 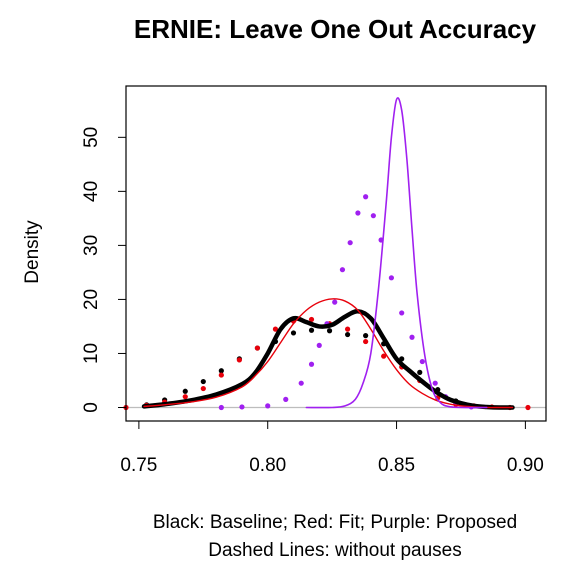 I want to click on caption-line-2: Dashed Lines: without pauses, so click(x=335, y=550).